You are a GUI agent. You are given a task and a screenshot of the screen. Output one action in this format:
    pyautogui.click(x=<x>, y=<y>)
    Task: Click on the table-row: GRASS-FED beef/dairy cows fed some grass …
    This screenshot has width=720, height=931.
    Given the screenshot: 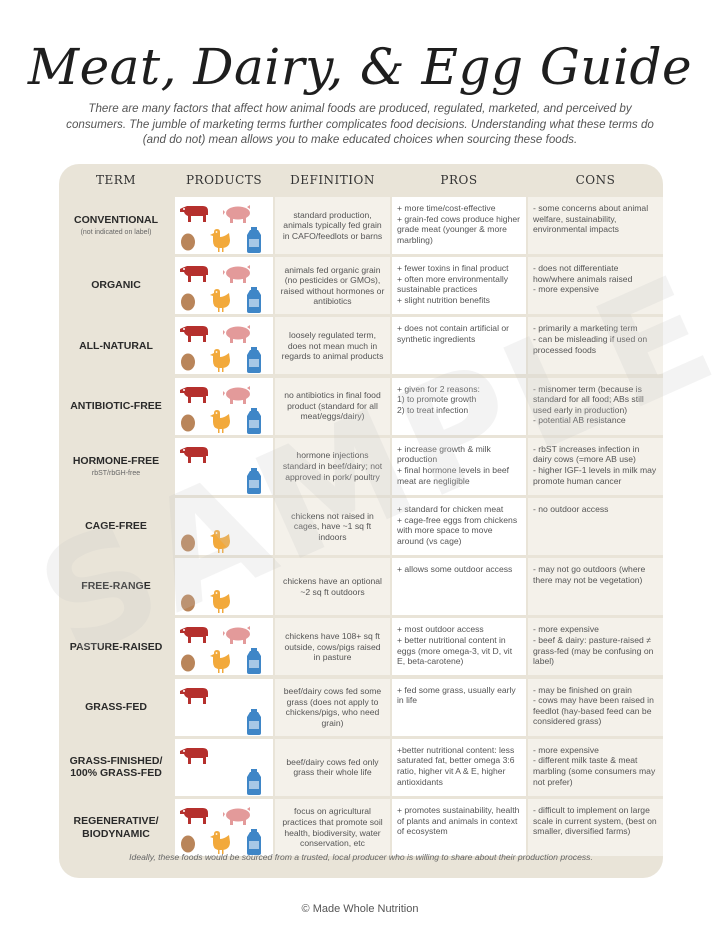 What is the action you would take?
    pyautogui.click(x=361, y=707)
    